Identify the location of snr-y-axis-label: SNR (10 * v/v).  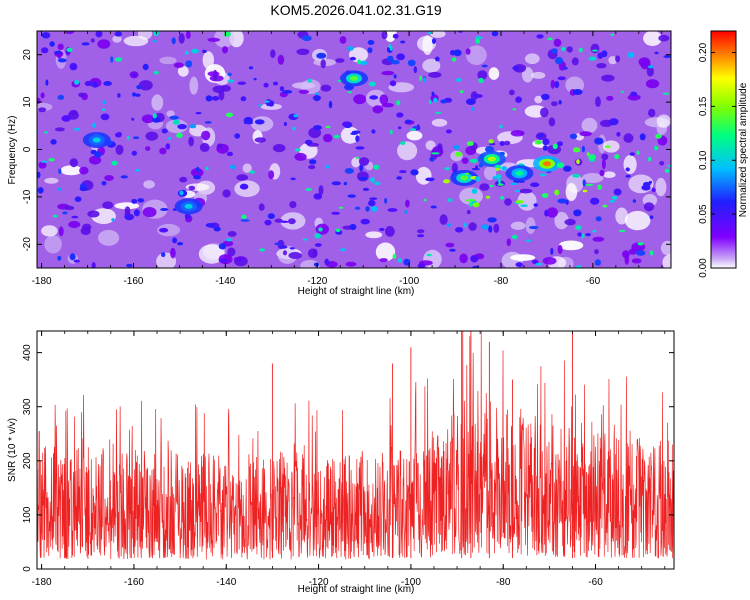
(12, 450).